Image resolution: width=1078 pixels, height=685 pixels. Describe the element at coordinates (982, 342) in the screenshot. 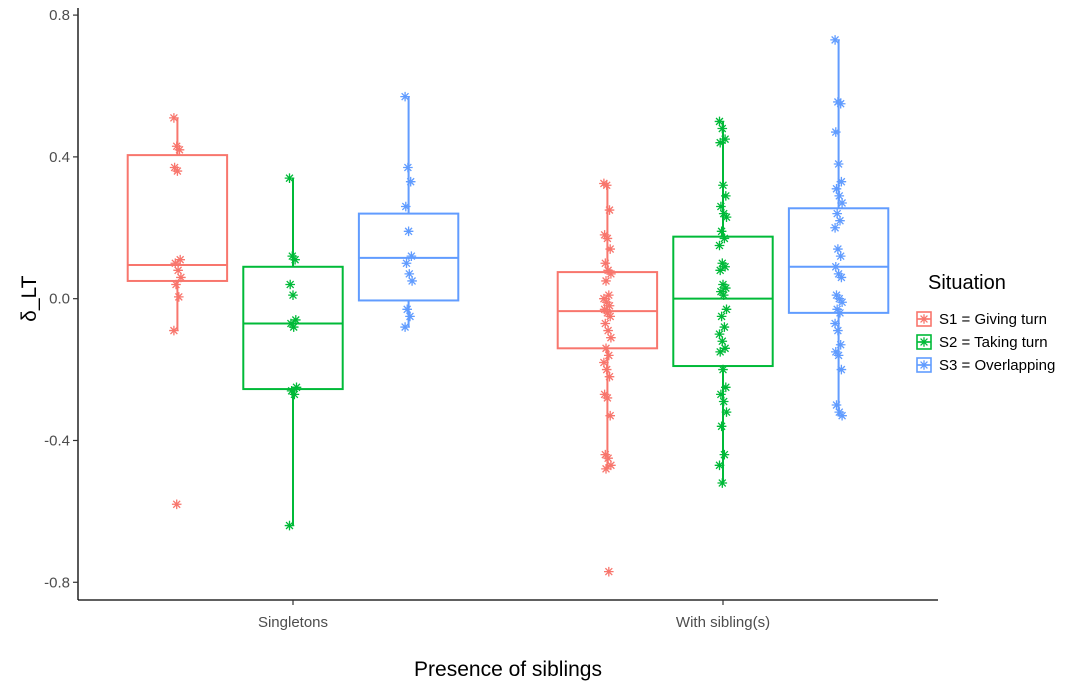

I see `legend-item-2: S2 = Taking turn` at that location.